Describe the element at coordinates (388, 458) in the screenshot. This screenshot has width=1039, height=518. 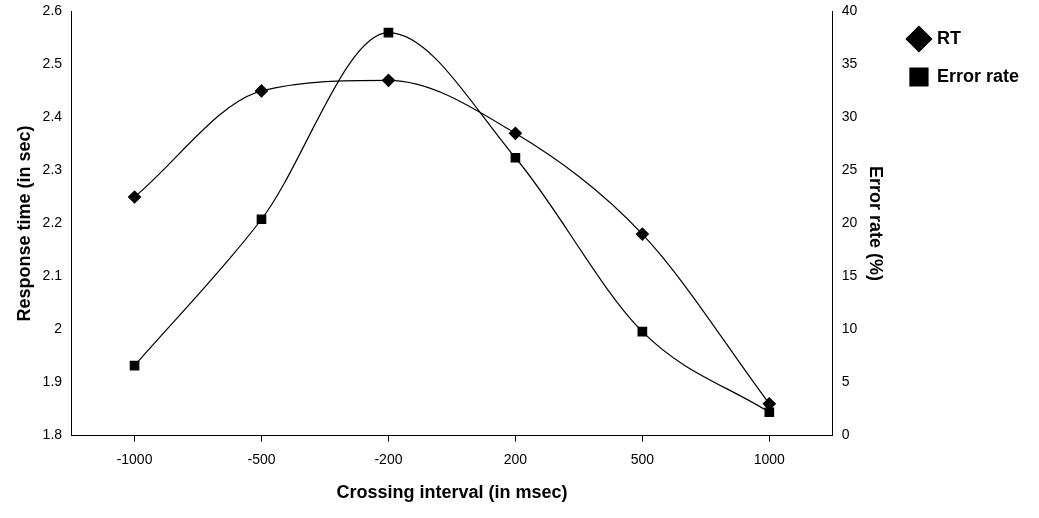
I see `x-tick-label: -200` at that location.